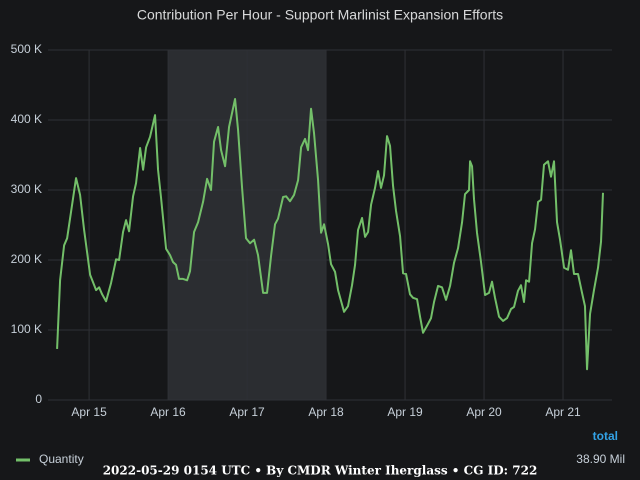  What do you see at coordinates (38, 399) in the screenshot?
I see `y-tick-label: 0` at bounding box center [38, 399].